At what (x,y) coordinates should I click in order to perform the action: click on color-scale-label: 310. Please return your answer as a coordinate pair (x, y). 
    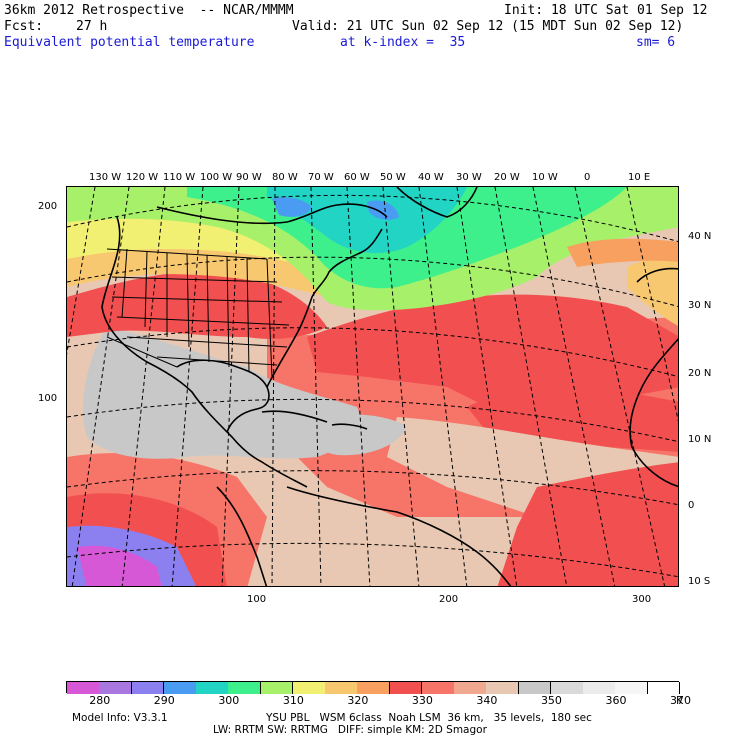
    Looking at the image, I should click on (293, 700).